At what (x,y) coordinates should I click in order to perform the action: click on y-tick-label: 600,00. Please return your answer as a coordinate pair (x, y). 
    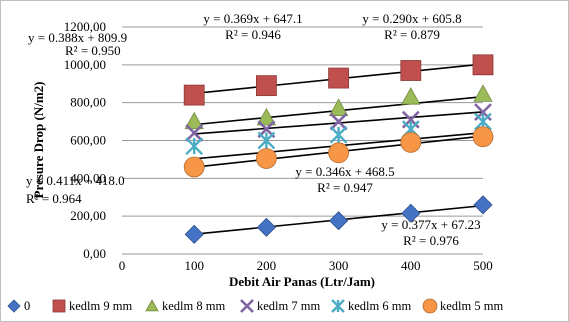
    Looking at the image, I should click on (88, 140).